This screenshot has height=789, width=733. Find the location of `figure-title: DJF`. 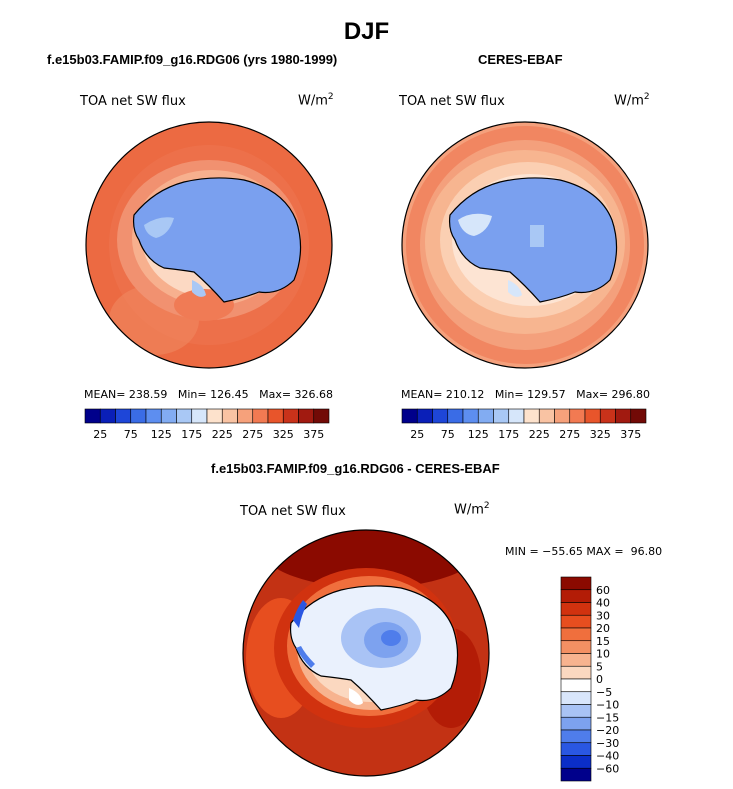

figure-title: DJF is located at coordinates (366, 31).